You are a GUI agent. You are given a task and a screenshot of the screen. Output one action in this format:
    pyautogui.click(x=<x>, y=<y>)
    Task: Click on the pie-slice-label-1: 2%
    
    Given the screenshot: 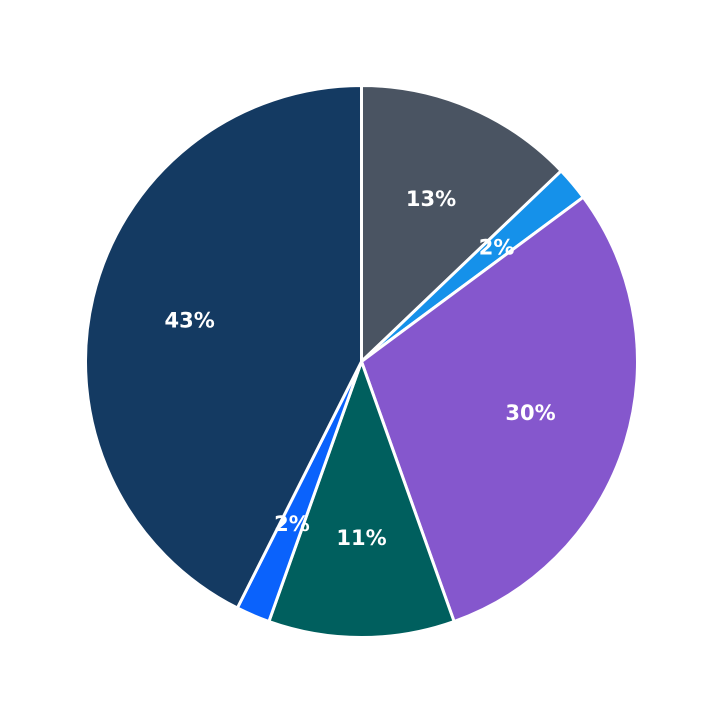 What is the action you would take?
    pyautogui.click(x=497, y=248)
    